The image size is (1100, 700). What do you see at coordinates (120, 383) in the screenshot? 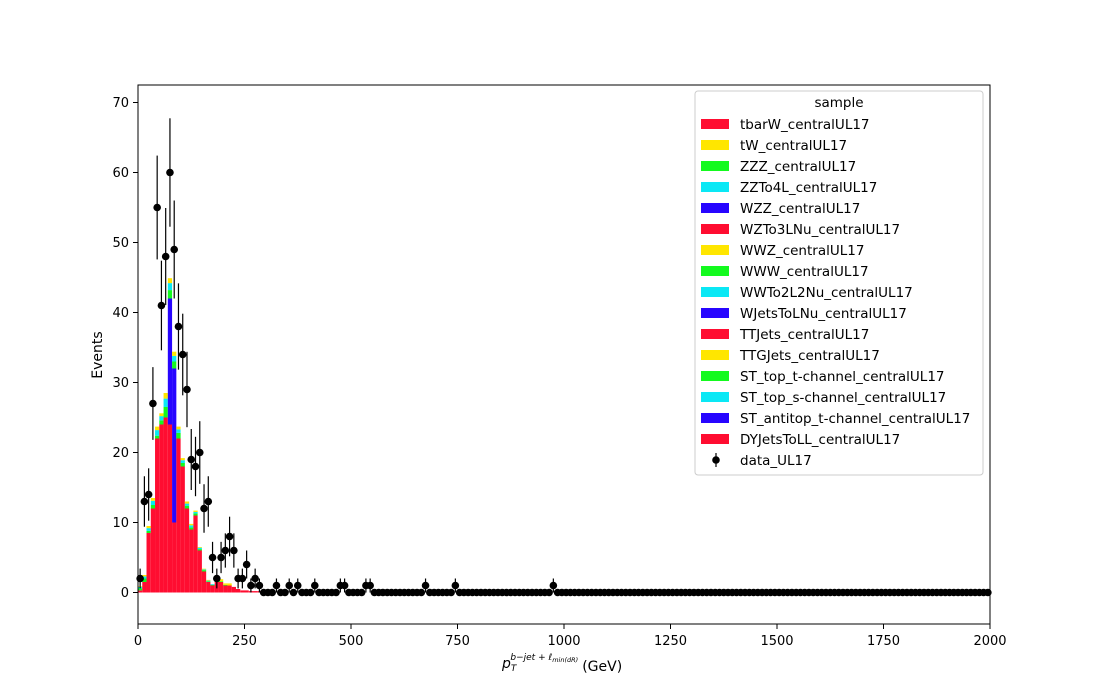
I see `y-tick-label: 30` at bounding box center [120, 383].